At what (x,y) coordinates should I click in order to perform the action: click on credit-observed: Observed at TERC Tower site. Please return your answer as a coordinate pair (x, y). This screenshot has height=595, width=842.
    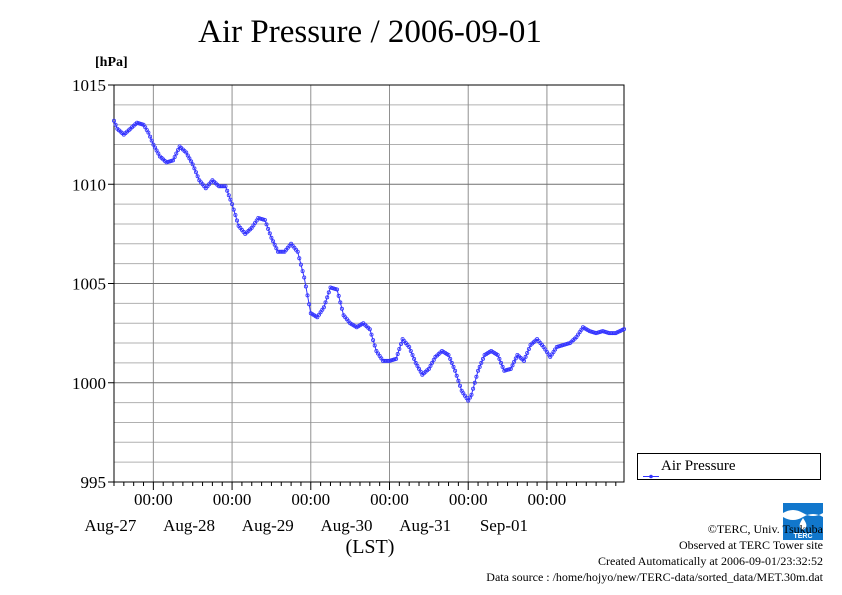
    Looking at the image, I should click on (750, 545).